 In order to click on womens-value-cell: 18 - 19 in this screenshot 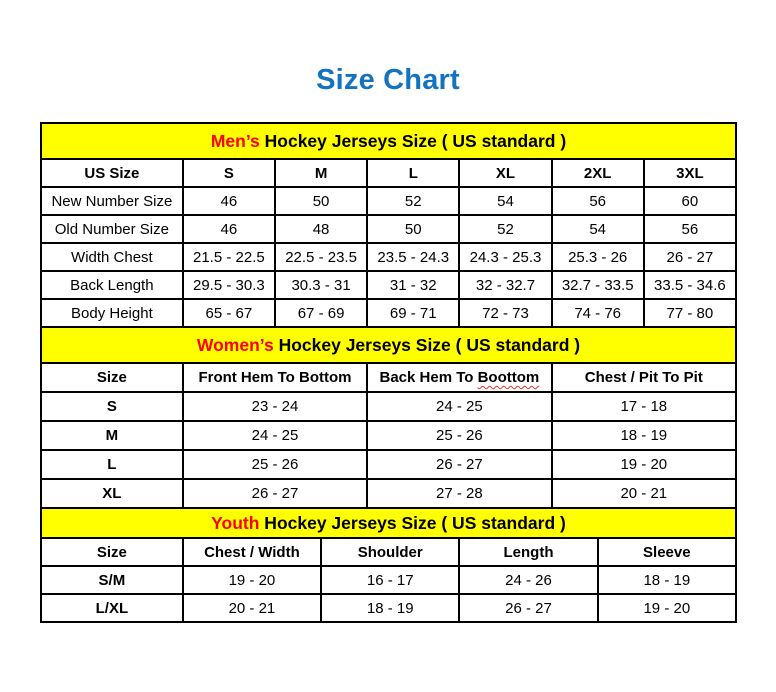, I will do `click(644, 435)`.